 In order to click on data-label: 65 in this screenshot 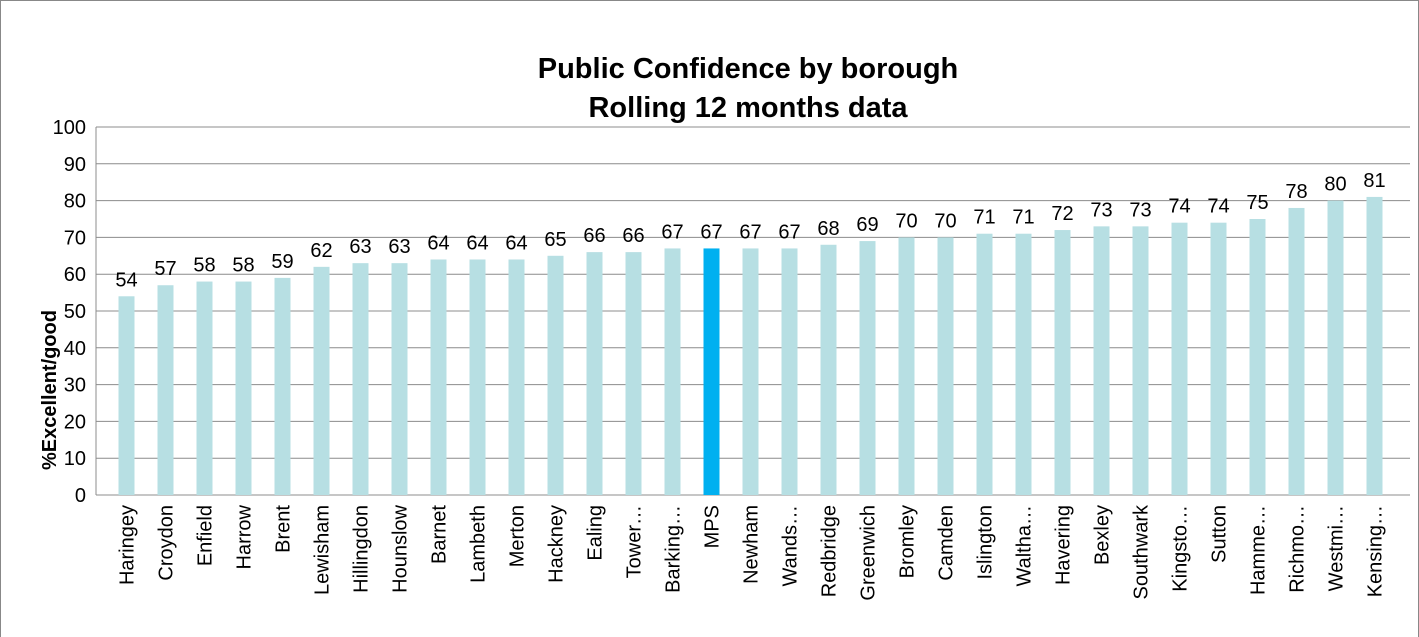, I will do `click(555, 240)`.